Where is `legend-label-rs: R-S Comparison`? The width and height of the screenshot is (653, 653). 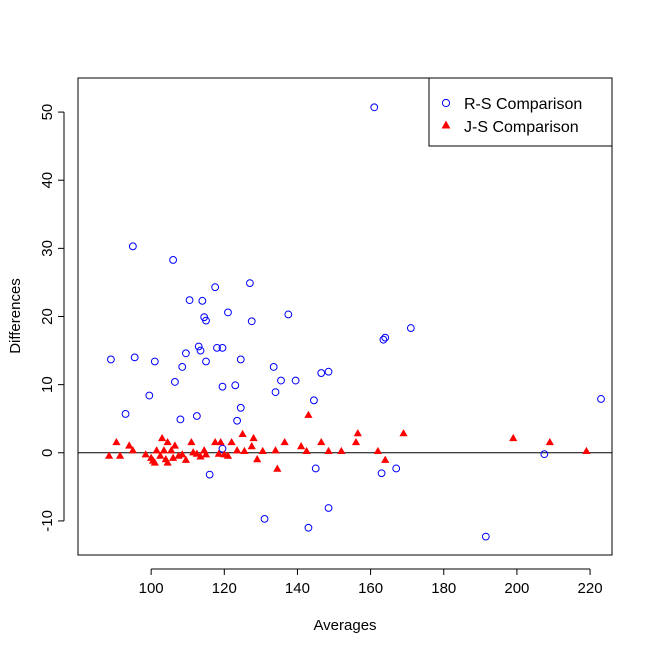 legend-label-rs: R-S Comparison is located at coordinates (523, 104).